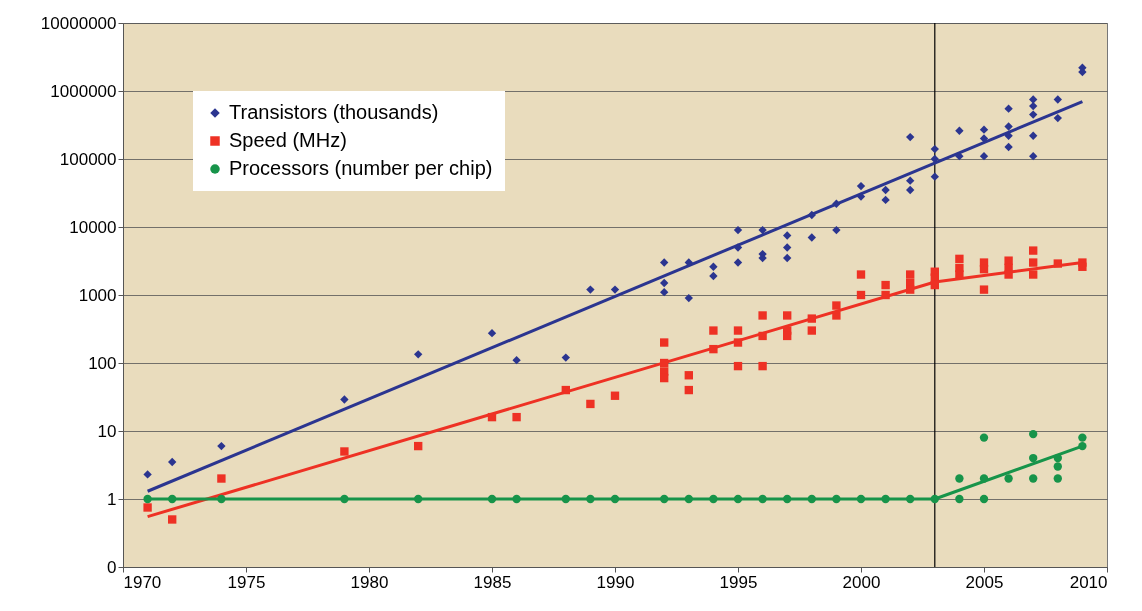 Image resolution: width=1142 pixels, height=611 pixels. What do you see at coordinates (97, 295) in the screenshot?
I see `y-tick-label: 1000` at bounding box center [97, 295].